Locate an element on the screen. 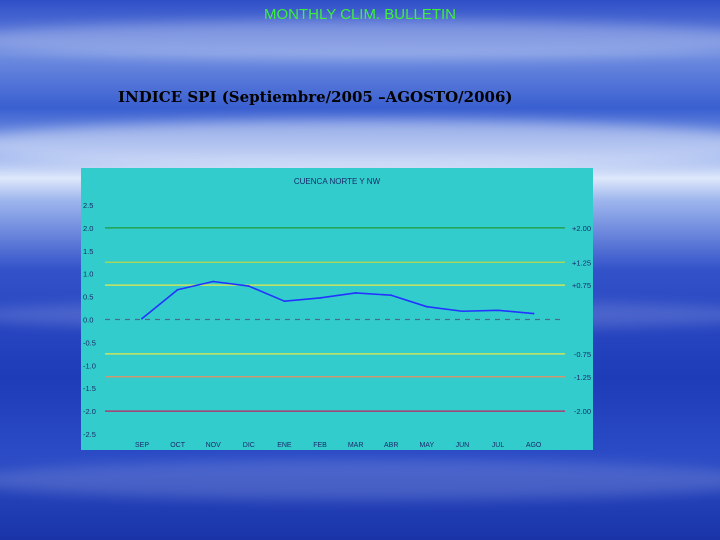  y-tick-label: -2.5 is located at coordinates (89, 434).